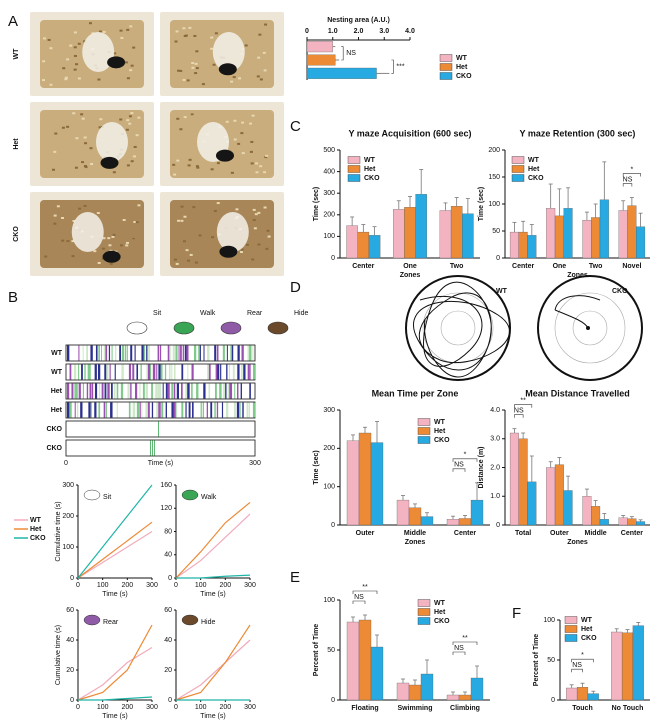 The width and height of the screenshot is (666, 720). I want to click on significance-label: ***, so click(400, 67).